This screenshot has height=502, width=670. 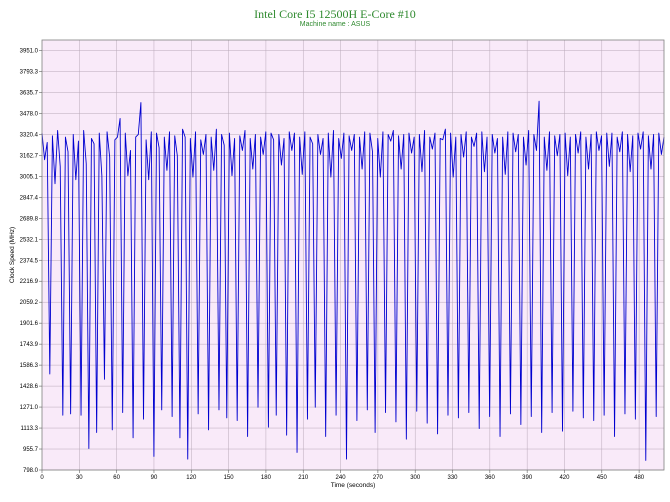 What do you see at coordinates (29, 93) in the screenshot?
I see `y-tick-label: 3635.7` at bounding box center [29, 93].